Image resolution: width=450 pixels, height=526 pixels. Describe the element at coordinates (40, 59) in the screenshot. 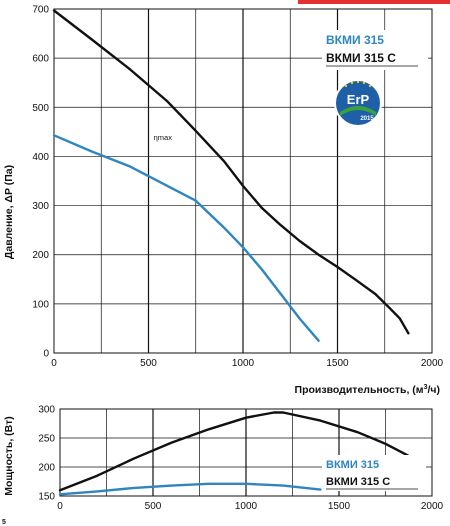

I see `pressure-y-tick-label: 600` at that location.